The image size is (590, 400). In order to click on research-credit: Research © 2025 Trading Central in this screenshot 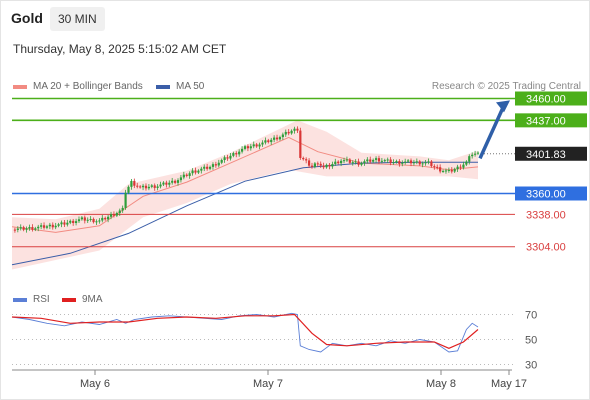, I will do `click(506, 86)`.